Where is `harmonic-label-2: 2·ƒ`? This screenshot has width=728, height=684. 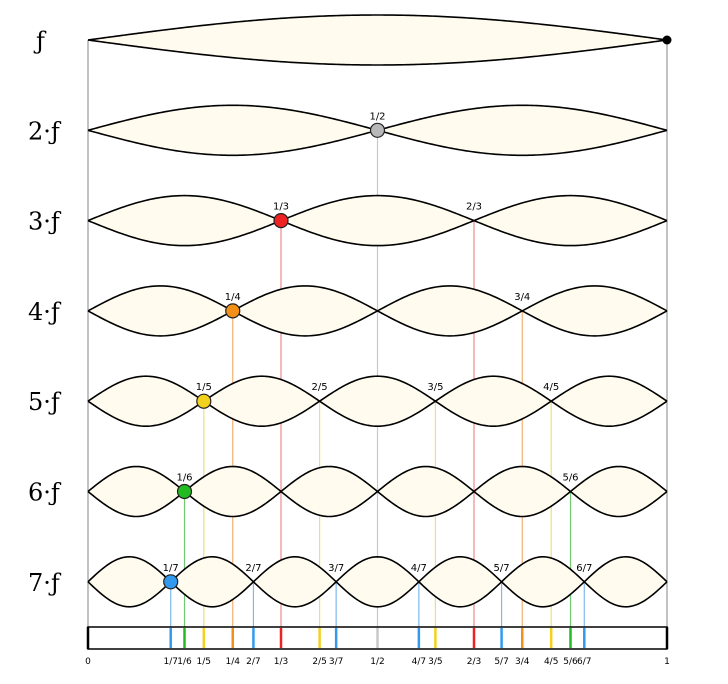 harmonic-label-2: 2·ƒ is located at coordinates (45, 131).